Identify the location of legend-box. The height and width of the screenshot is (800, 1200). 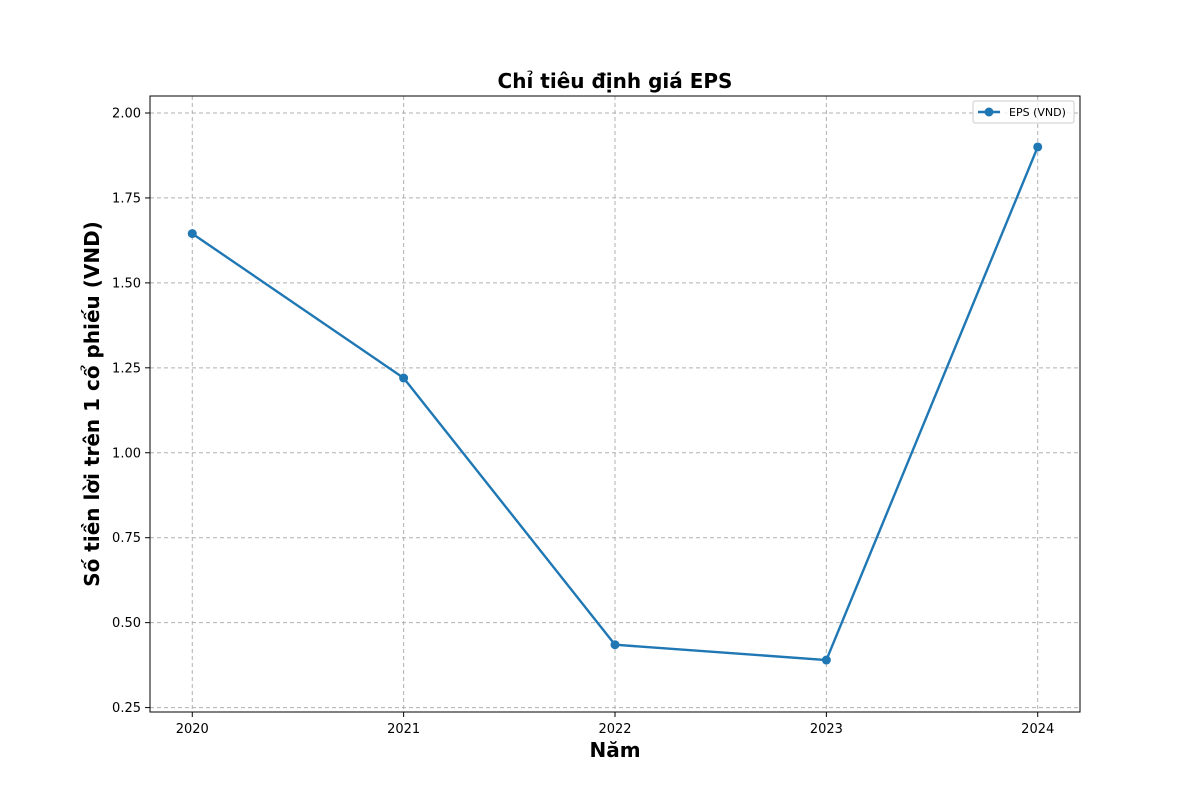
(1023, 112).